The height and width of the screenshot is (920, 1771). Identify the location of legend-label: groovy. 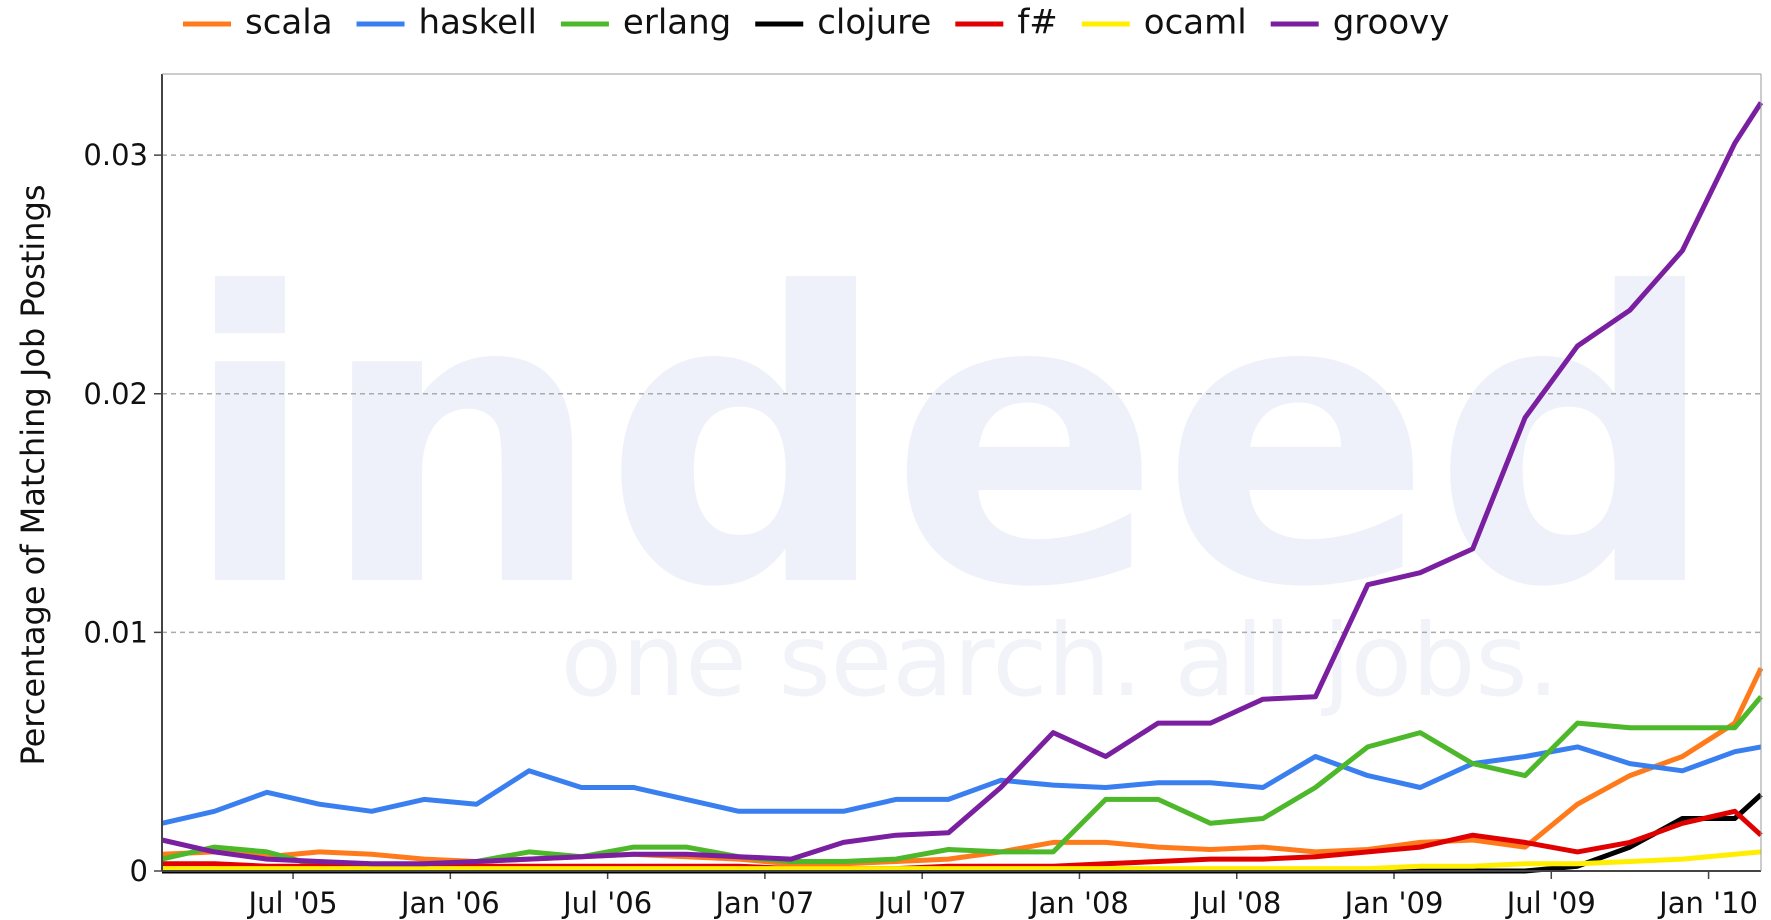
(1391, 23).